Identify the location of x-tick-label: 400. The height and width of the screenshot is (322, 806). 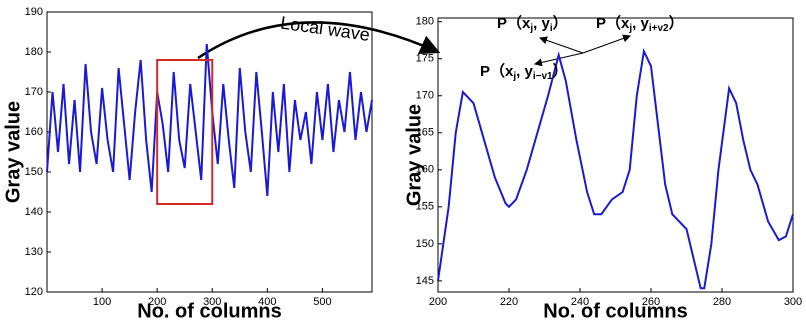
(267, 302).